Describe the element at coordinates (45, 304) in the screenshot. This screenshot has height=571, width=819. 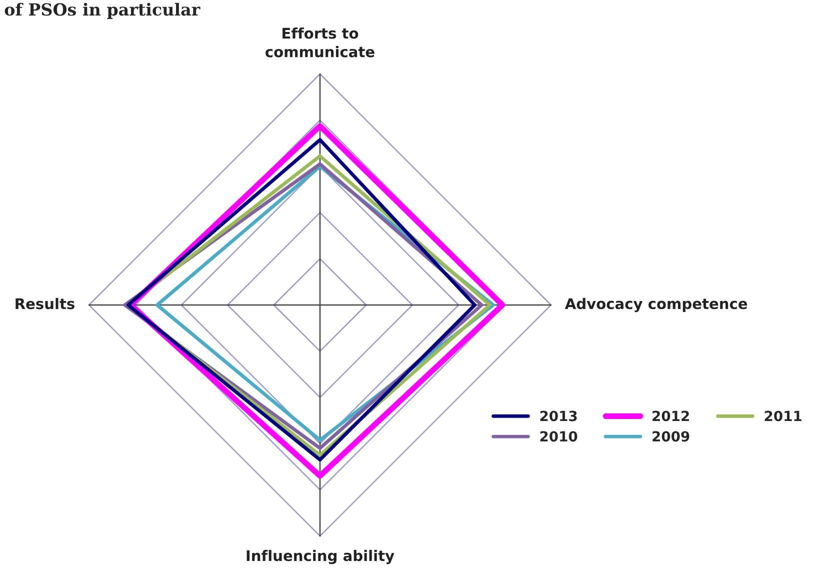
I see `spoke-label: Results` at that location.